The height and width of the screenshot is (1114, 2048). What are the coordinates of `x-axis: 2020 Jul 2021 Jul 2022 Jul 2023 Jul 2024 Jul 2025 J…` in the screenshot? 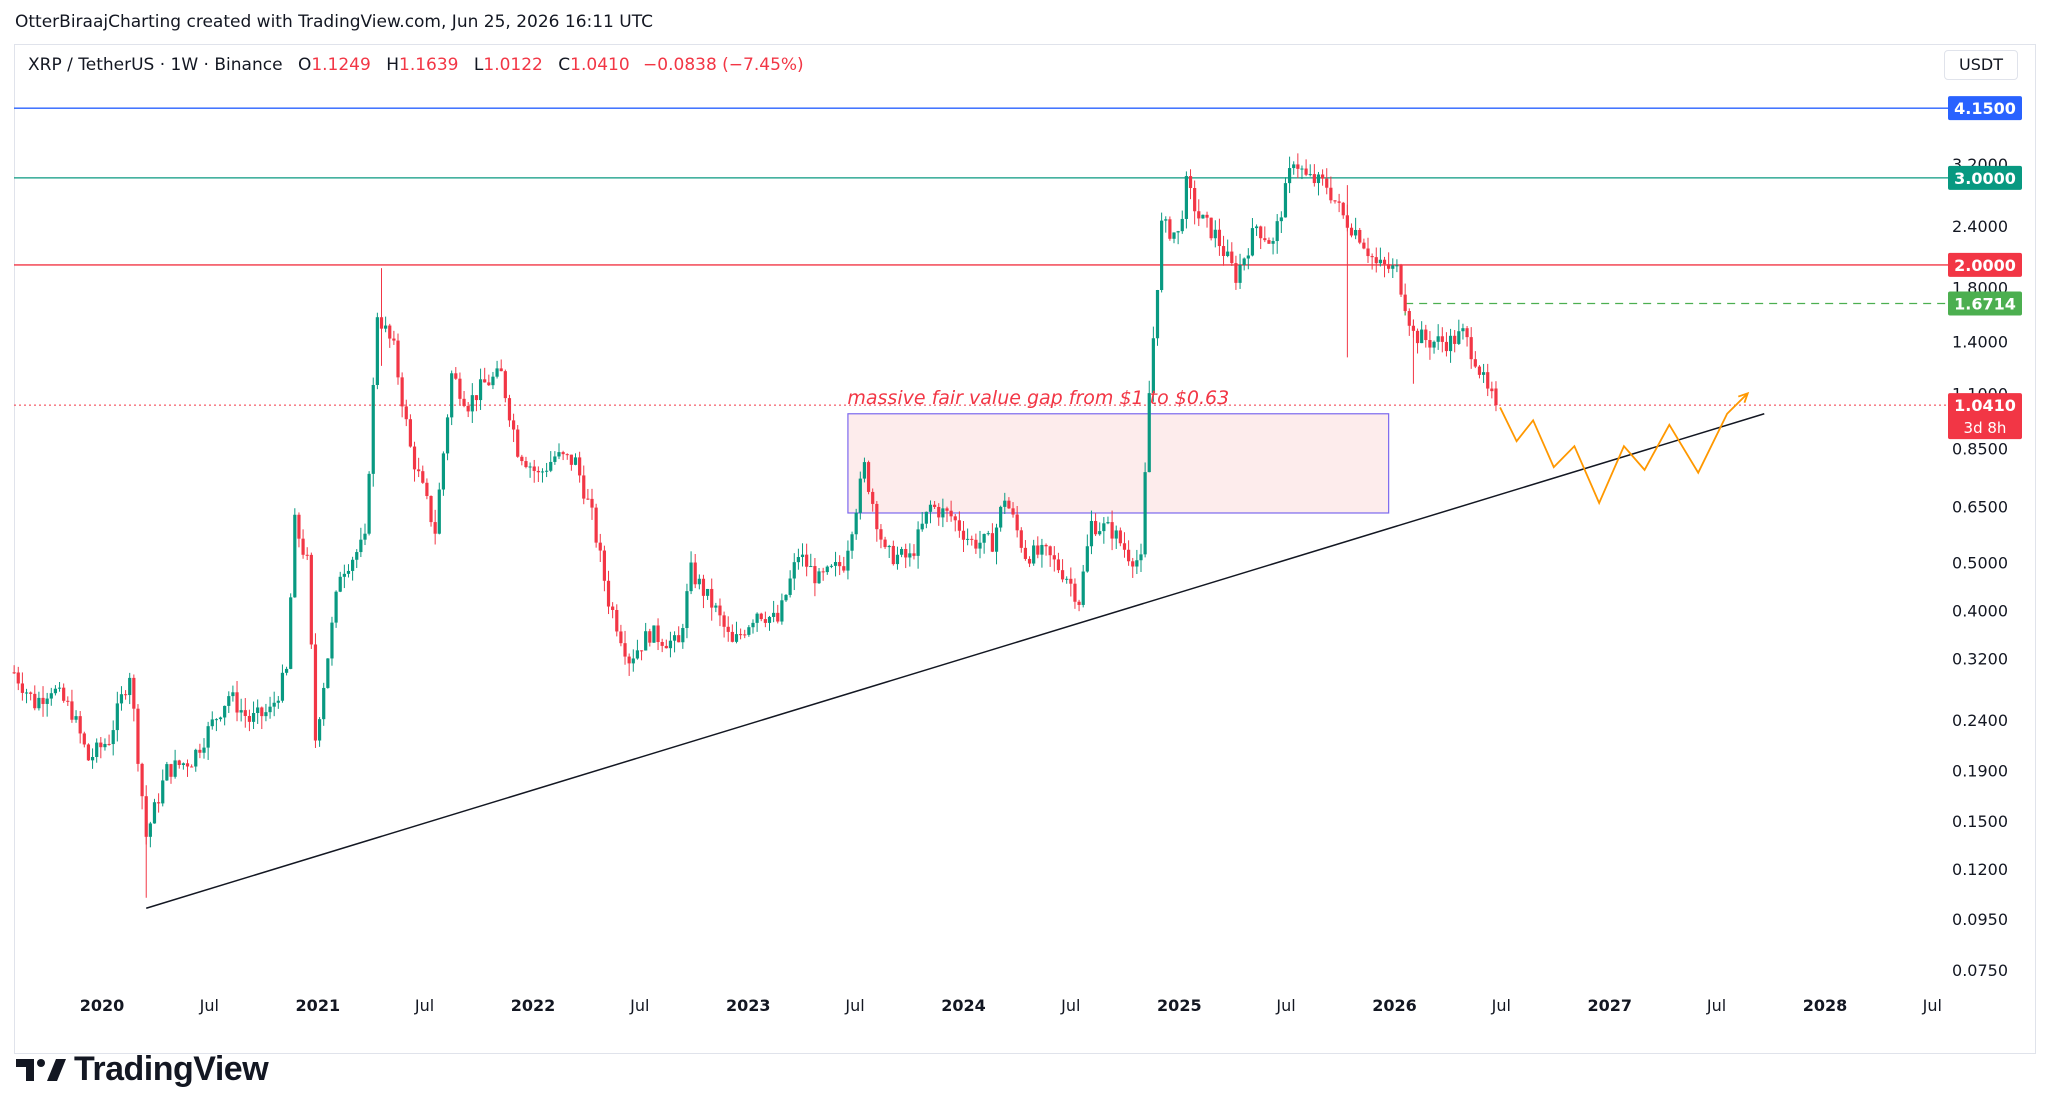 It's located at (1011, 1005).